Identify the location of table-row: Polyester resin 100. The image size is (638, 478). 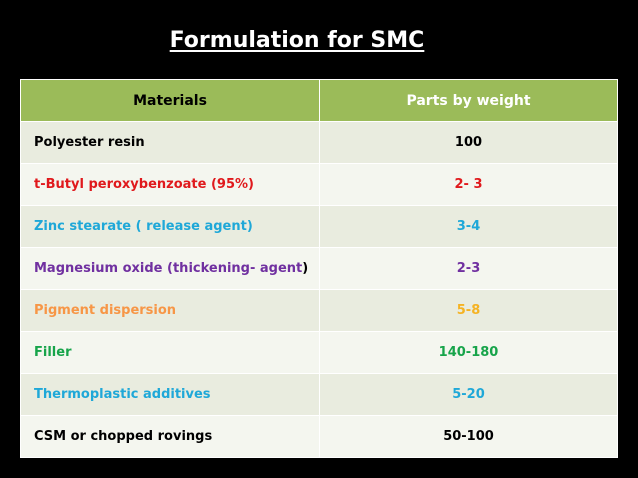
(319, 142).